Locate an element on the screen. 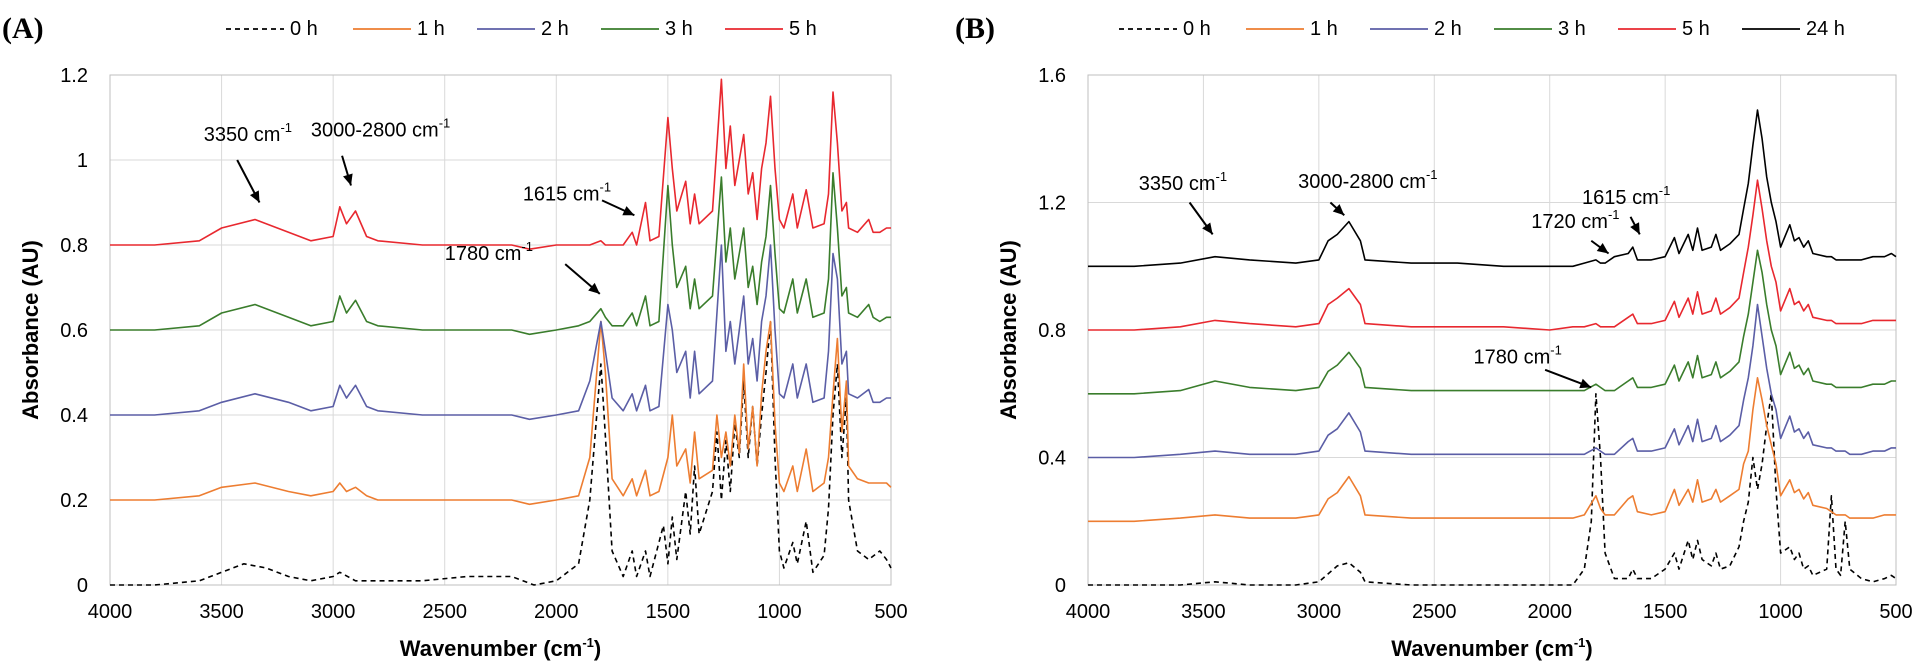 The width and height of the screenshot is (1916, 671). y-tick-label: 1 is located at coordinates (82, 161).